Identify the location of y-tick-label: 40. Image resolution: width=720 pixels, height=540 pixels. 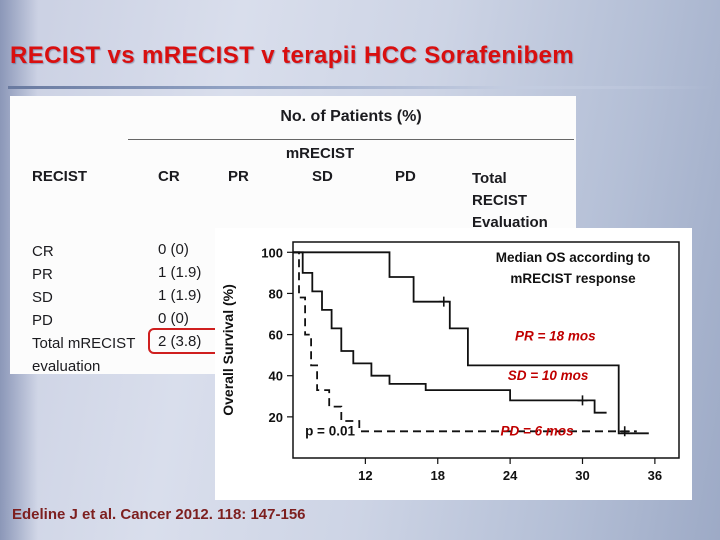
(276, 376).